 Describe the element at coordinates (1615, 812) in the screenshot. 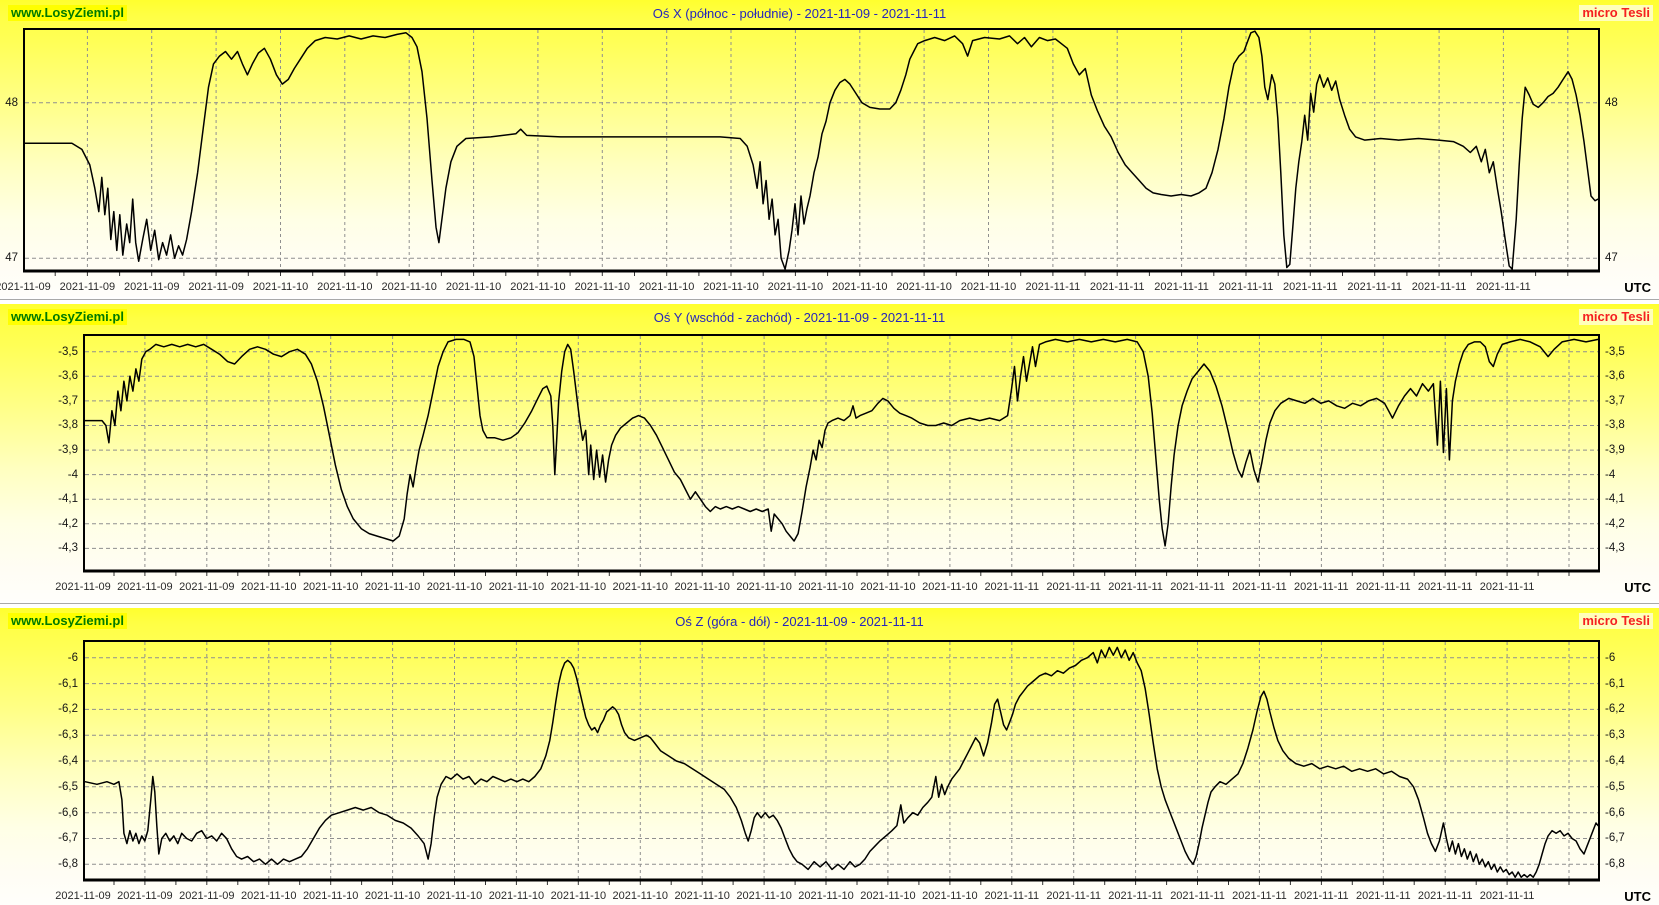

I see `y-tick-label-right: -6,6` at that location.